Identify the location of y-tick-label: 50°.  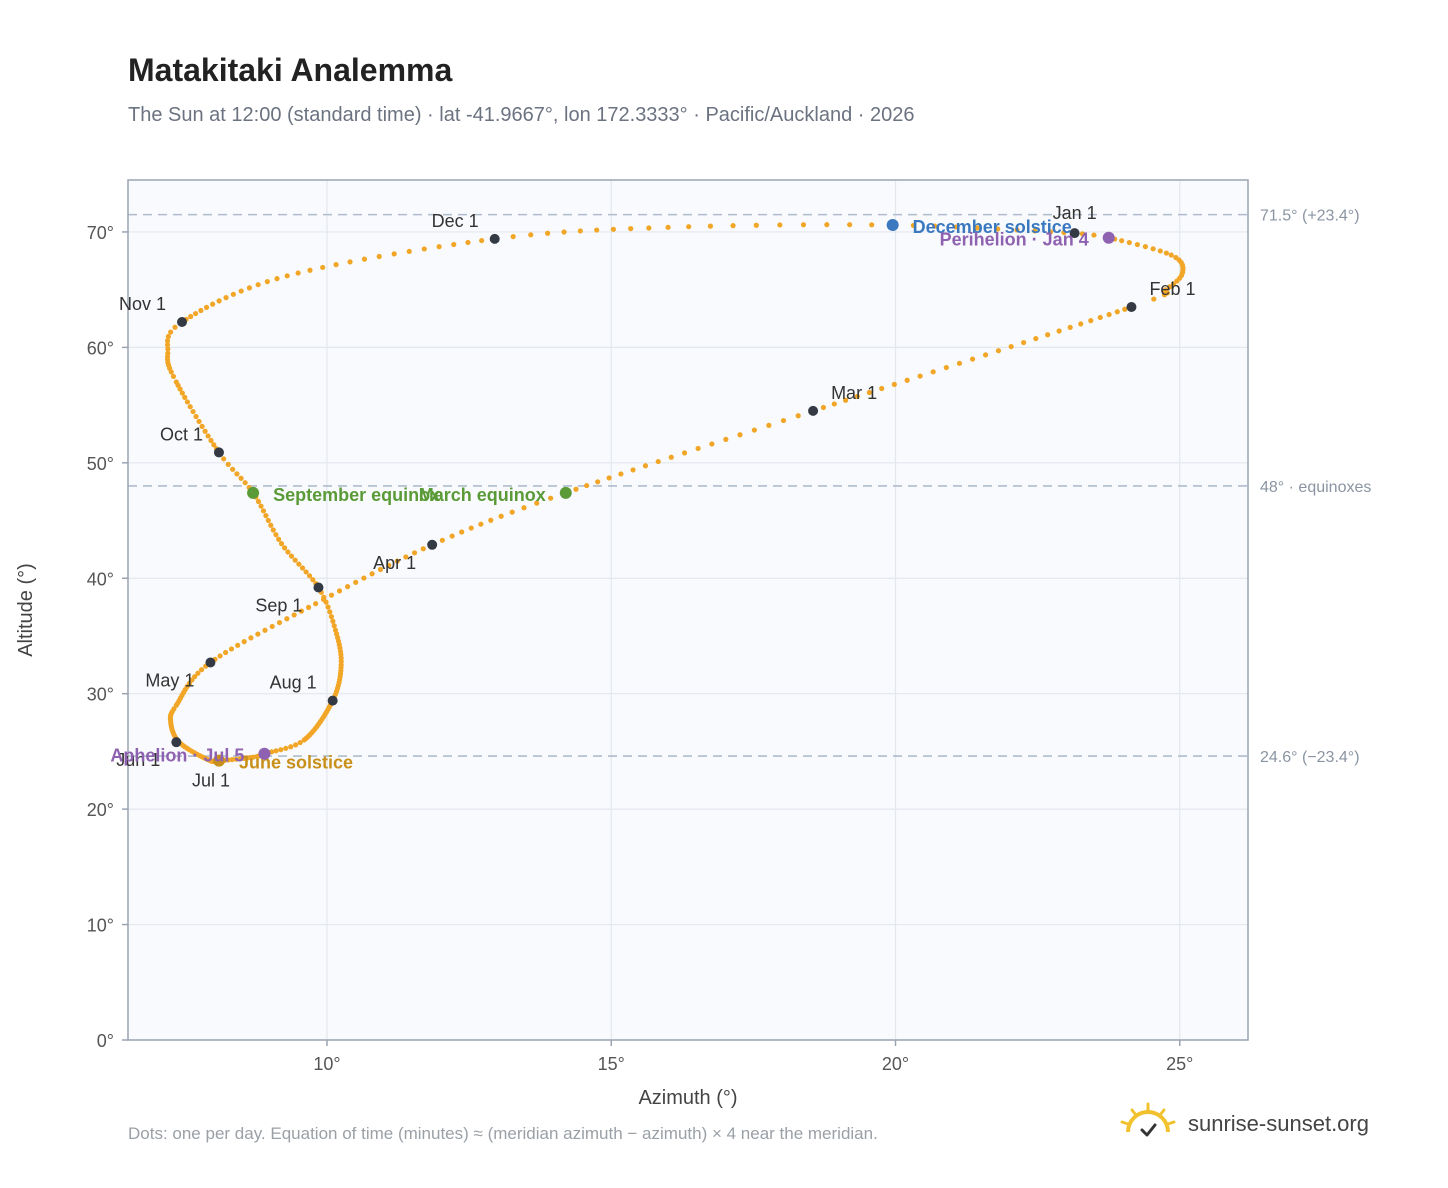
(100, 464).